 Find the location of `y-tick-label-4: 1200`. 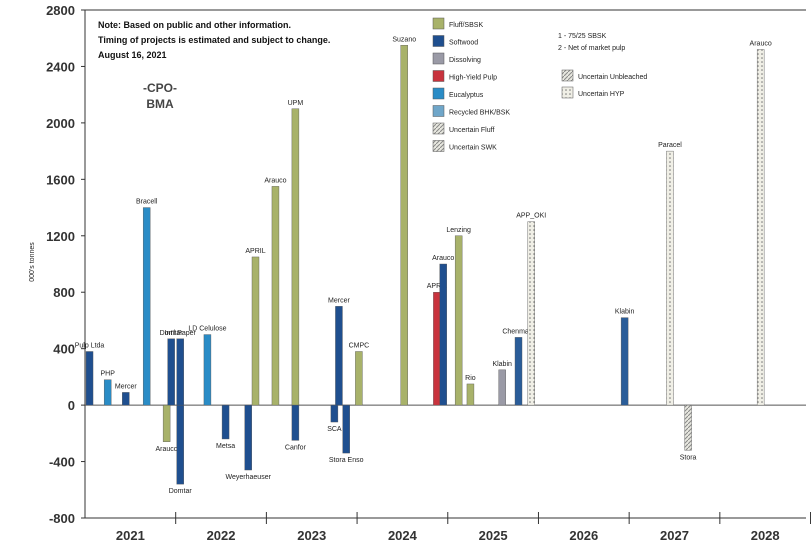

y-tick-label-4: 1200 is located at coordinates (60, 236).